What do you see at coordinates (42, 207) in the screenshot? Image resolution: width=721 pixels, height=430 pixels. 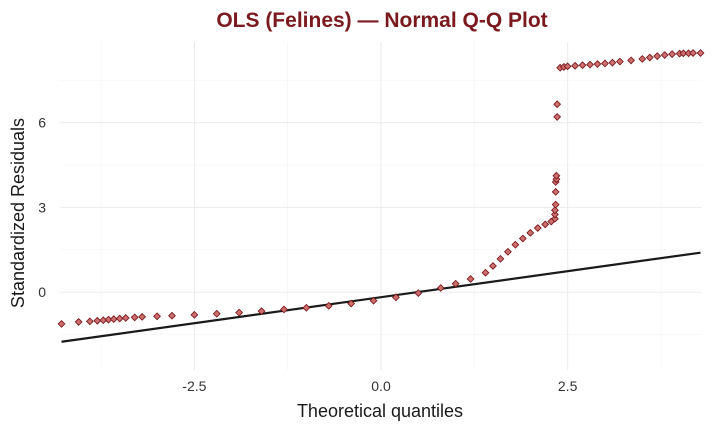 I see `y-tick-label: 3` at bounding box center [42, 207].